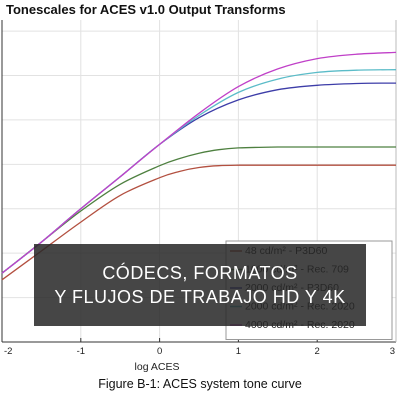 This screenshot has width=400, height=400. Describe the element at coordinates (199, 351) in the screenshot. I see `tick-labels: -2 -1 0 1 2 3` at that location.